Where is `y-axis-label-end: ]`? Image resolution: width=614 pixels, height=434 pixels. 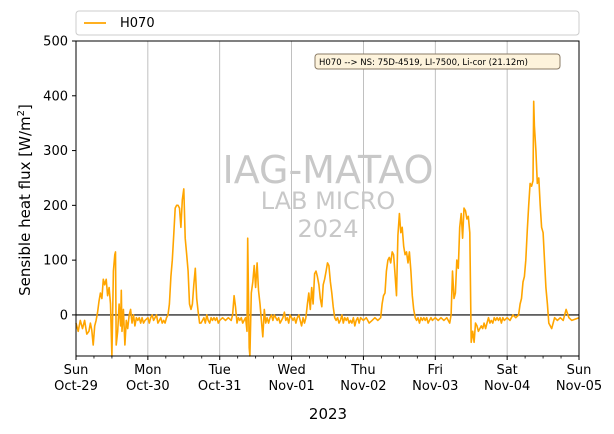
y-axis-label-end: ] is located at coordinates (25, 107).